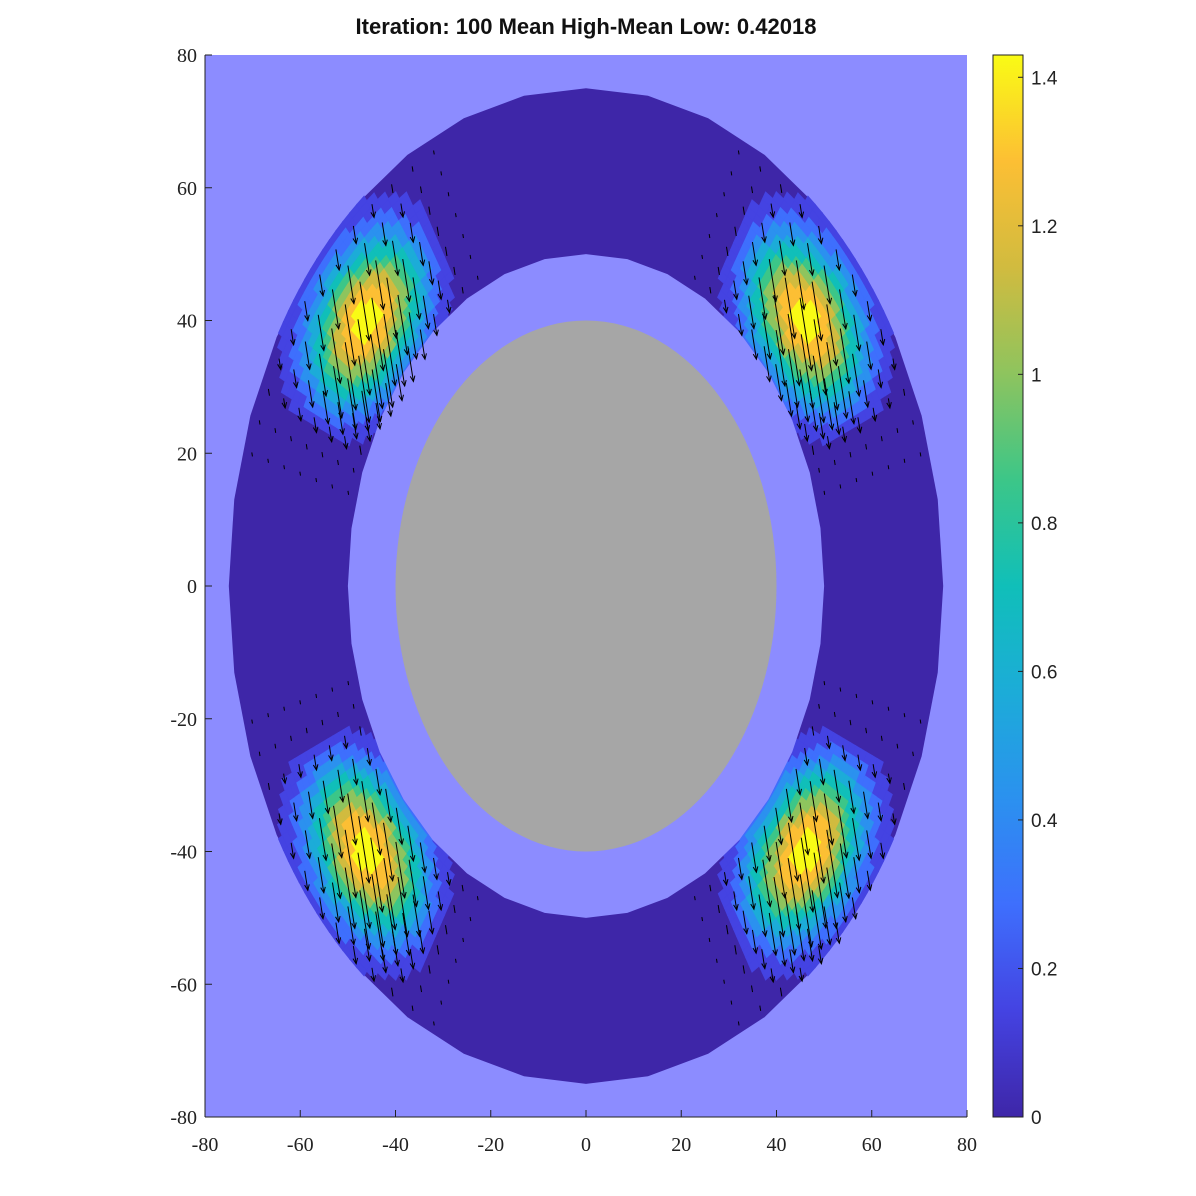 Image resolution: width=1196 pixels, height=1196 pixels. What do you see at coordinates (183, 985) in the screenshot?
I see `y-tick-label: -60` at bounding box center [183, 985].